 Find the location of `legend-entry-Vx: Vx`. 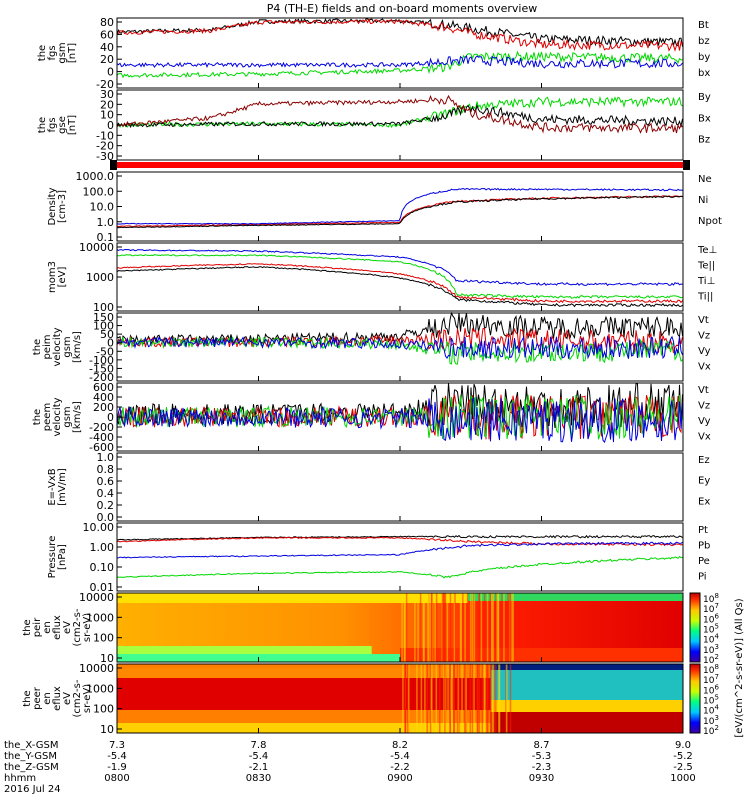

legend-entry-Vx: Vx is located at coordinates (704, 367).